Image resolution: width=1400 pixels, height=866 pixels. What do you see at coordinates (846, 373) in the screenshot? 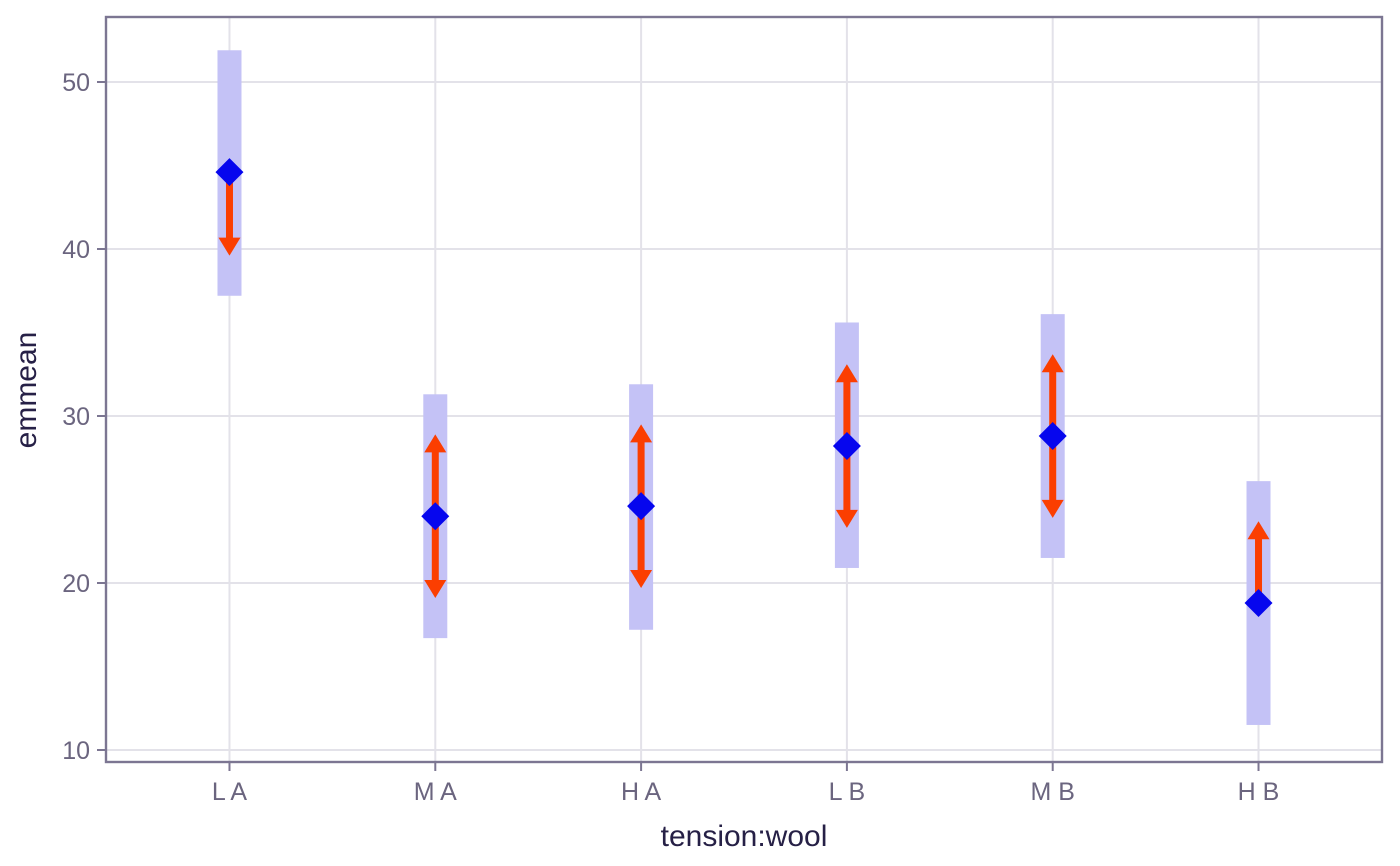
I see `comparison-arrowhead-up-L-B` at bounding box center [846, 373].